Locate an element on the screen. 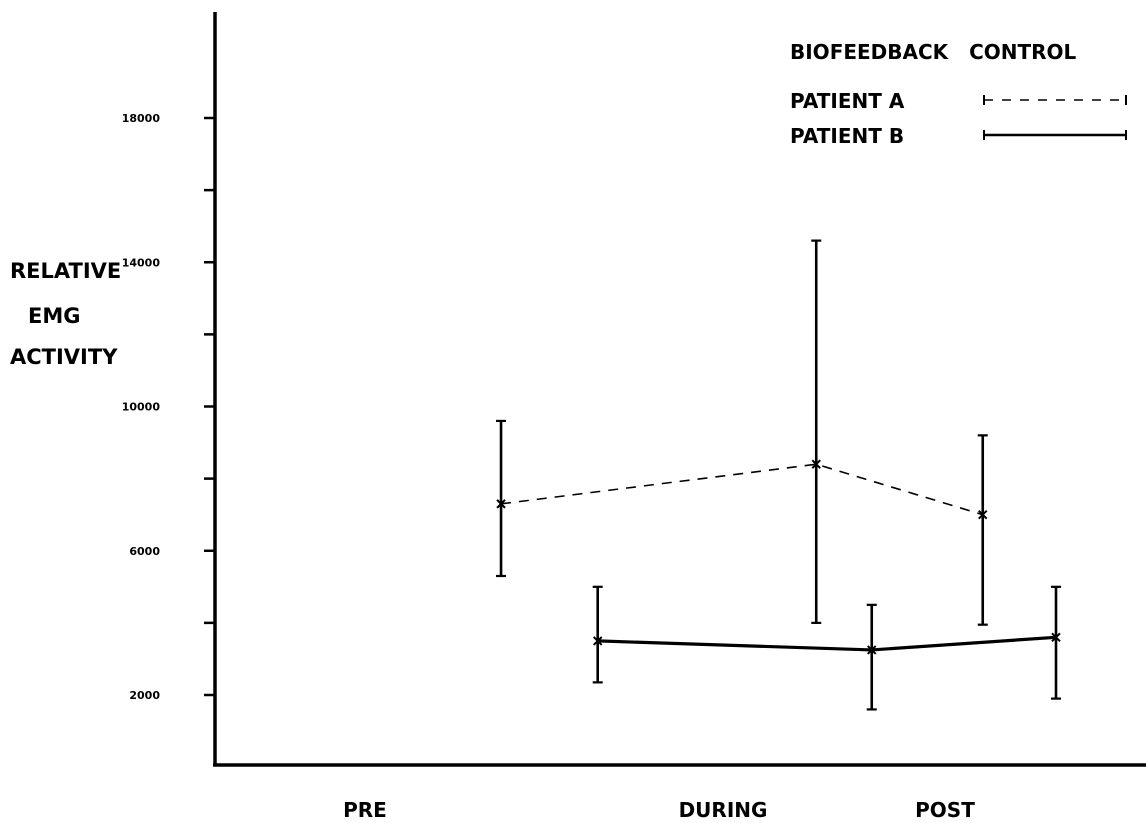 The width and height of the screenshot is (1146, 823). x-category-label: PRE is located at coordinates (365, 810).